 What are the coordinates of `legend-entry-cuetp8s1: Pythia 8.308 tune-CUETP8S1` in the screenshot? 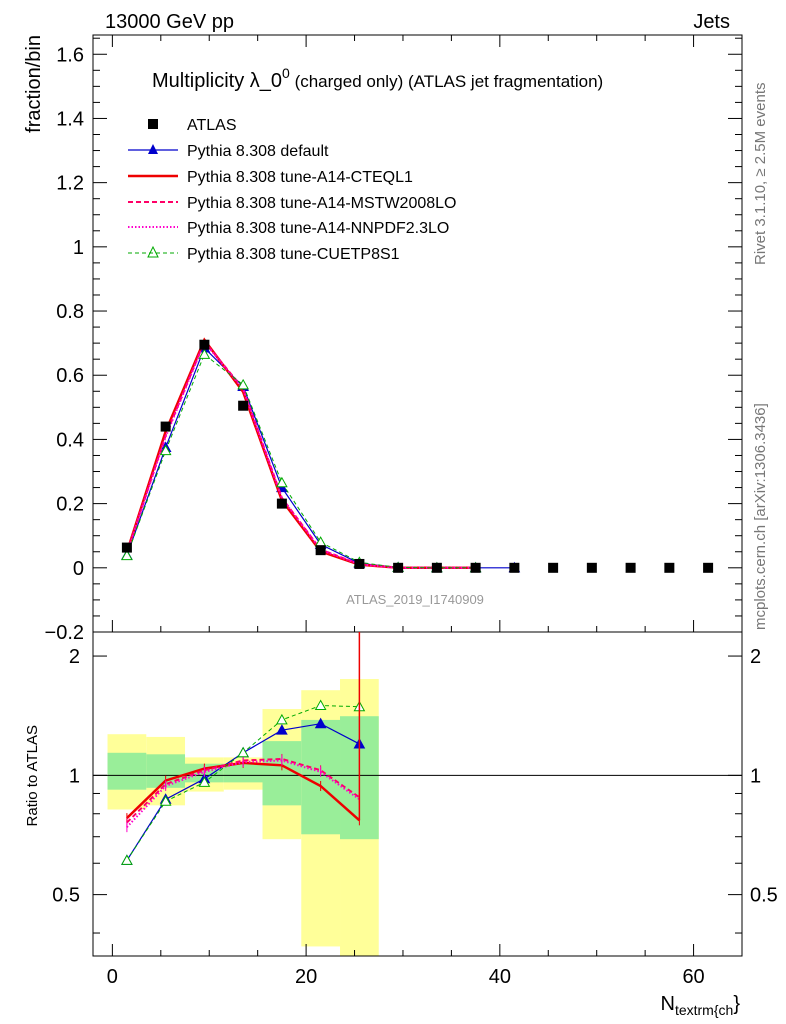 It's located at (264, 254).